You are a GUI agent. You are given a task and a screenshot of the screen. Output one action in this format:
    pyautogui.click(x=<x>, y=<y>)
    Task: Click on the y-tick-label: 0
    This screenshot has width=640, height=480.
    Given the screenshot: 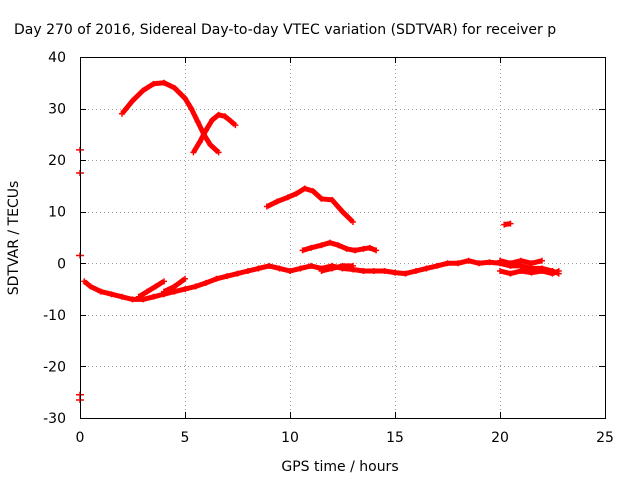 What is the action you would take?
    pyautogui.click(x=61, y=264)
    